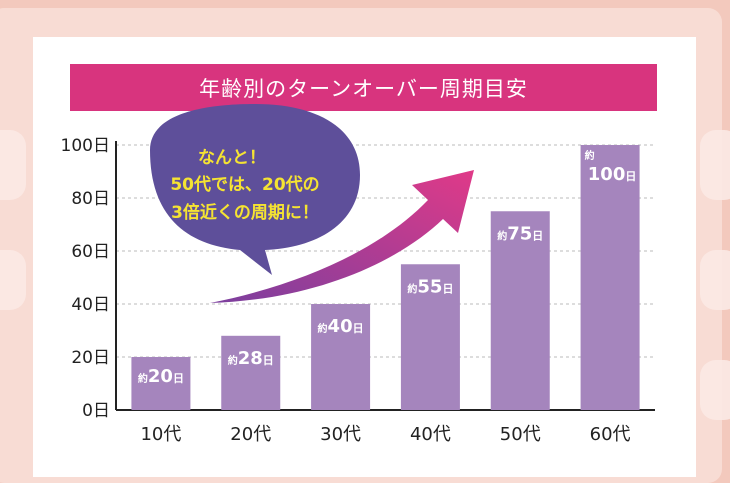  I want to click on speech-bubble, so click(255, 189).